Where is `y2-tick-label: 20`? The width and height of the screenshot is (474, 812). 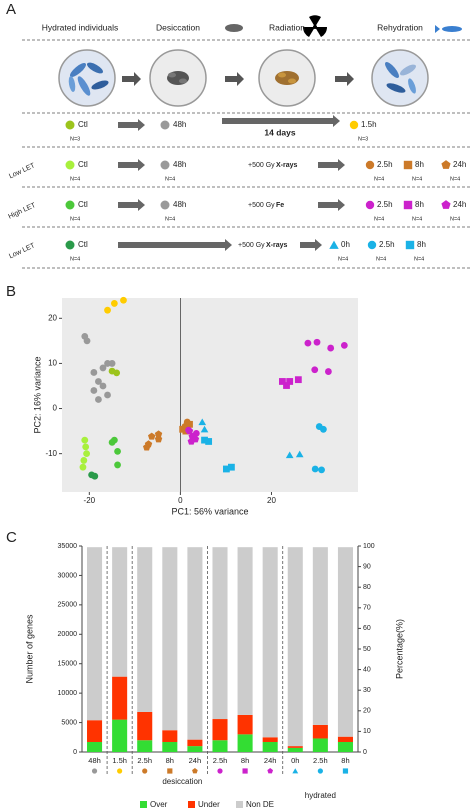 y2-tick-label: 20 is located at coordinates (367, 711).